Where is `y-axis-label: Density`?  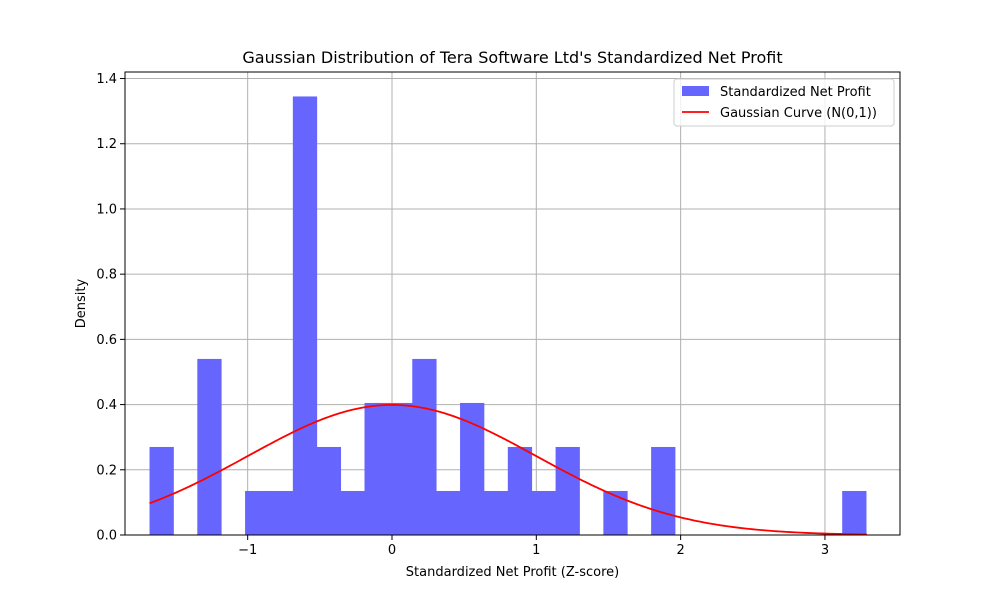 y-axis-label: Density is located at coordinates (81, 303).